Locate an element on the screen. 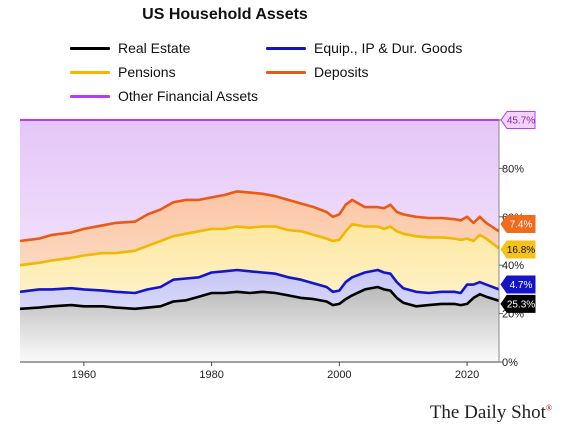 This screenshot has height=432, width=564. registered-mark: ® is located at coordinates (548, 408).